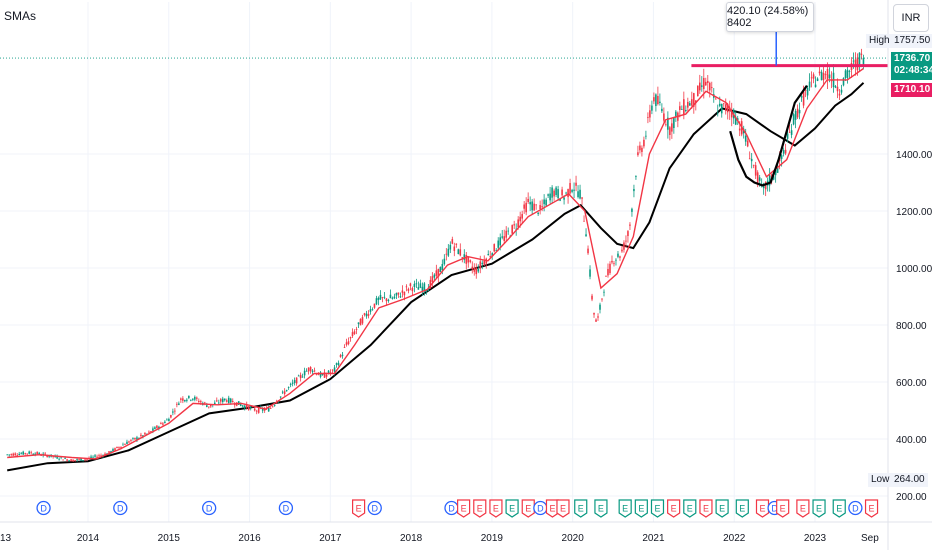 The height and width of the screenshot is (550, 932). I want to click on x-tick-label: 2014, so click(88, 538).